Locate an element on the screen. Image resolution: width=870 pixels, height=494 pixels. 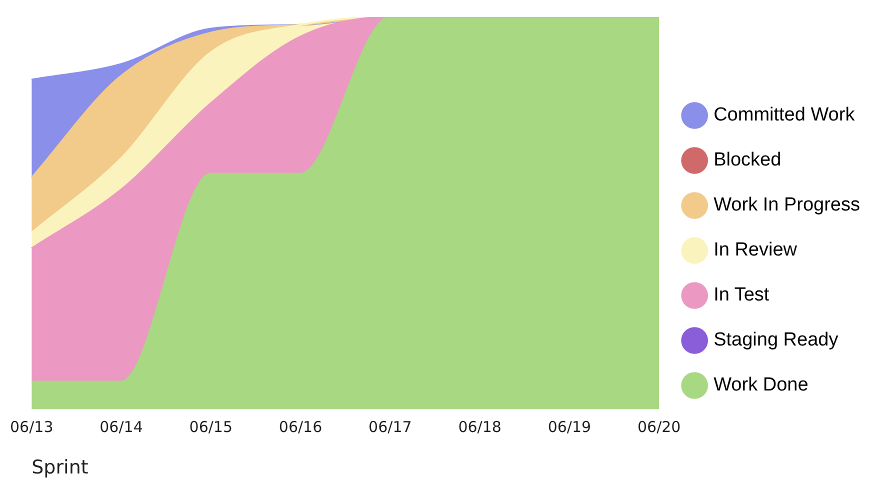
x-tick-label: 06/19 is located at coordinates (570, 427).